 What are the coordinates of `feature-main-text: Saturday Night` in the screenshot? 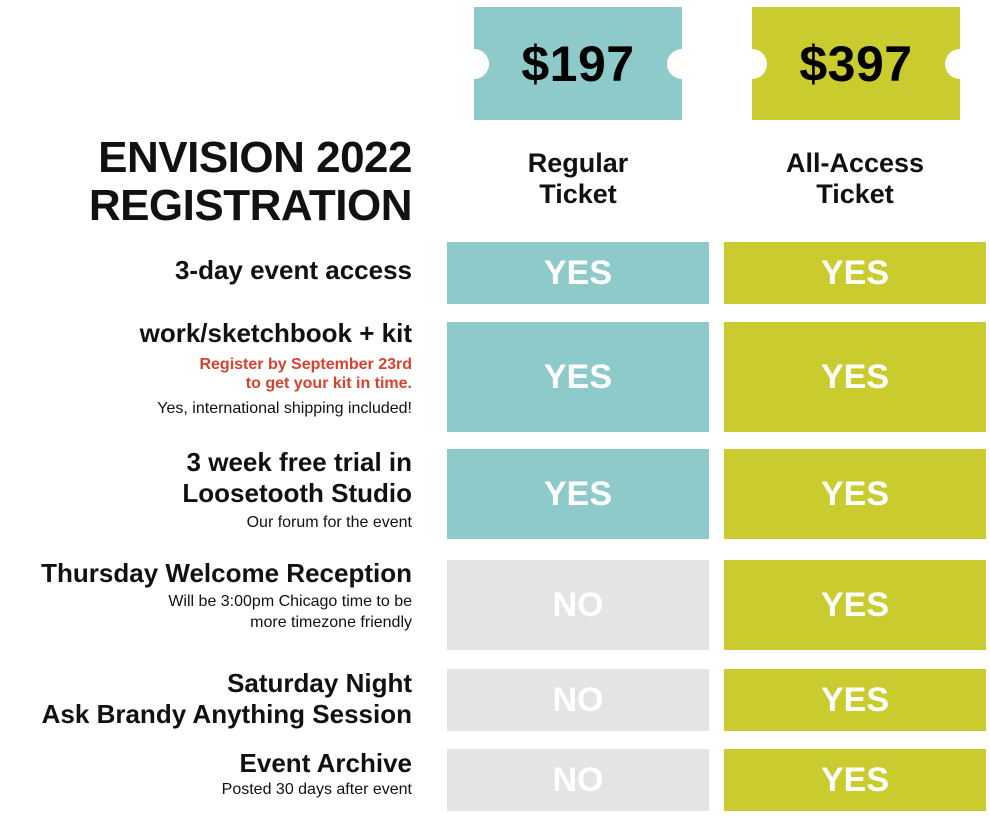 It's located at (319, 683).